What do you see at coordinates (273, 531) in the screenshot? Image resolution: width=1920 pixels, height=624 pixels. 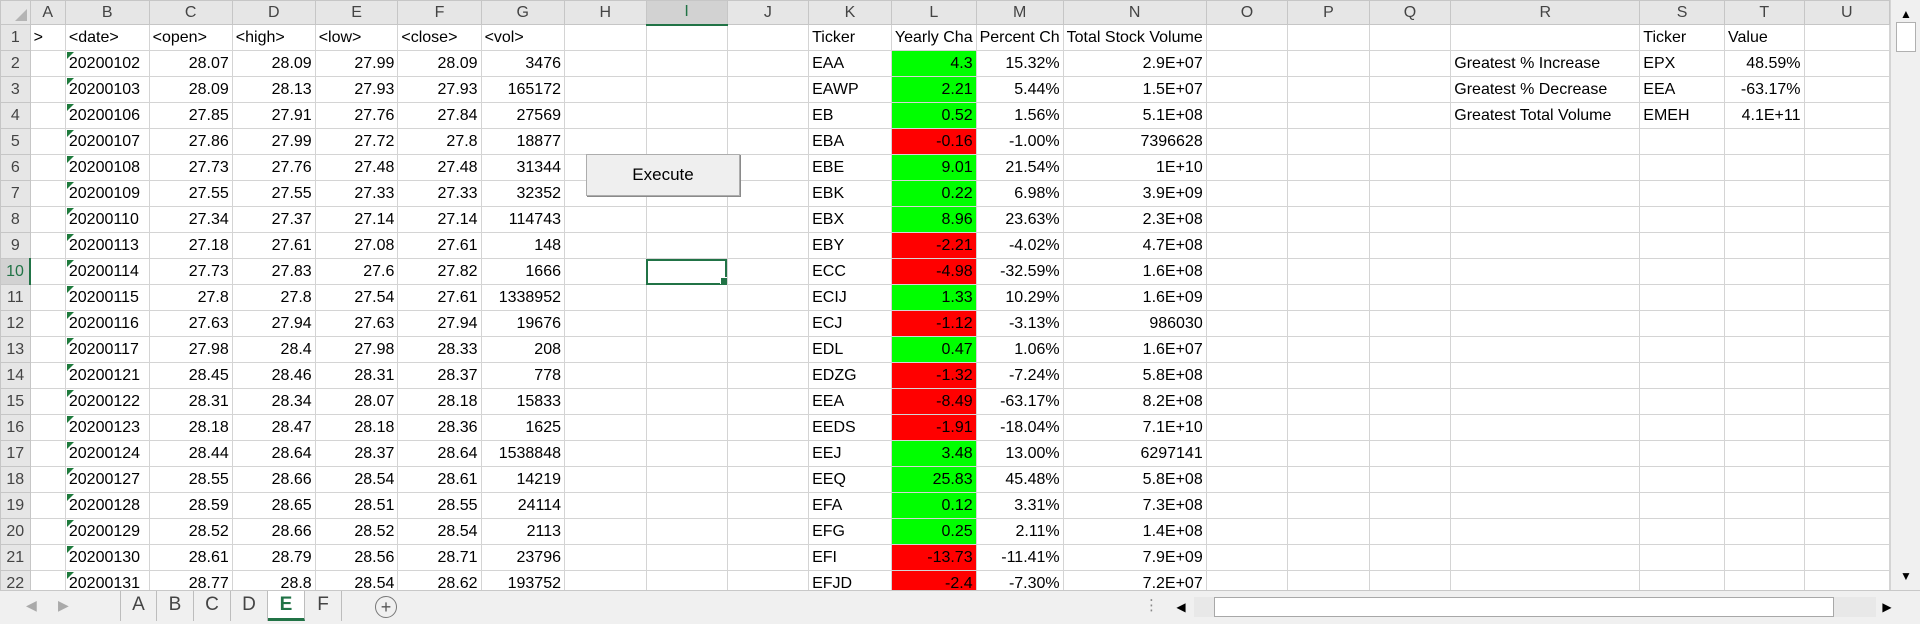 I see `cell-d20: 28.66` at bounding box center [273, 531].